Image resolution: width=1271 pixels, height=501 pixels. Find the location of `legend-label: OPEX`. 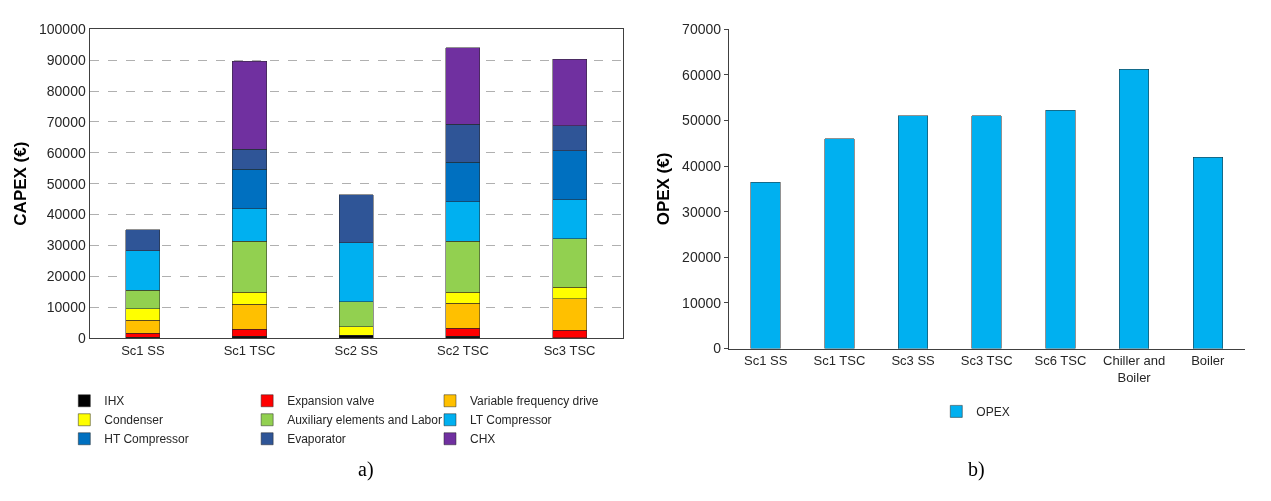

legend-label: OPEX is located at coordinates (993, 412).